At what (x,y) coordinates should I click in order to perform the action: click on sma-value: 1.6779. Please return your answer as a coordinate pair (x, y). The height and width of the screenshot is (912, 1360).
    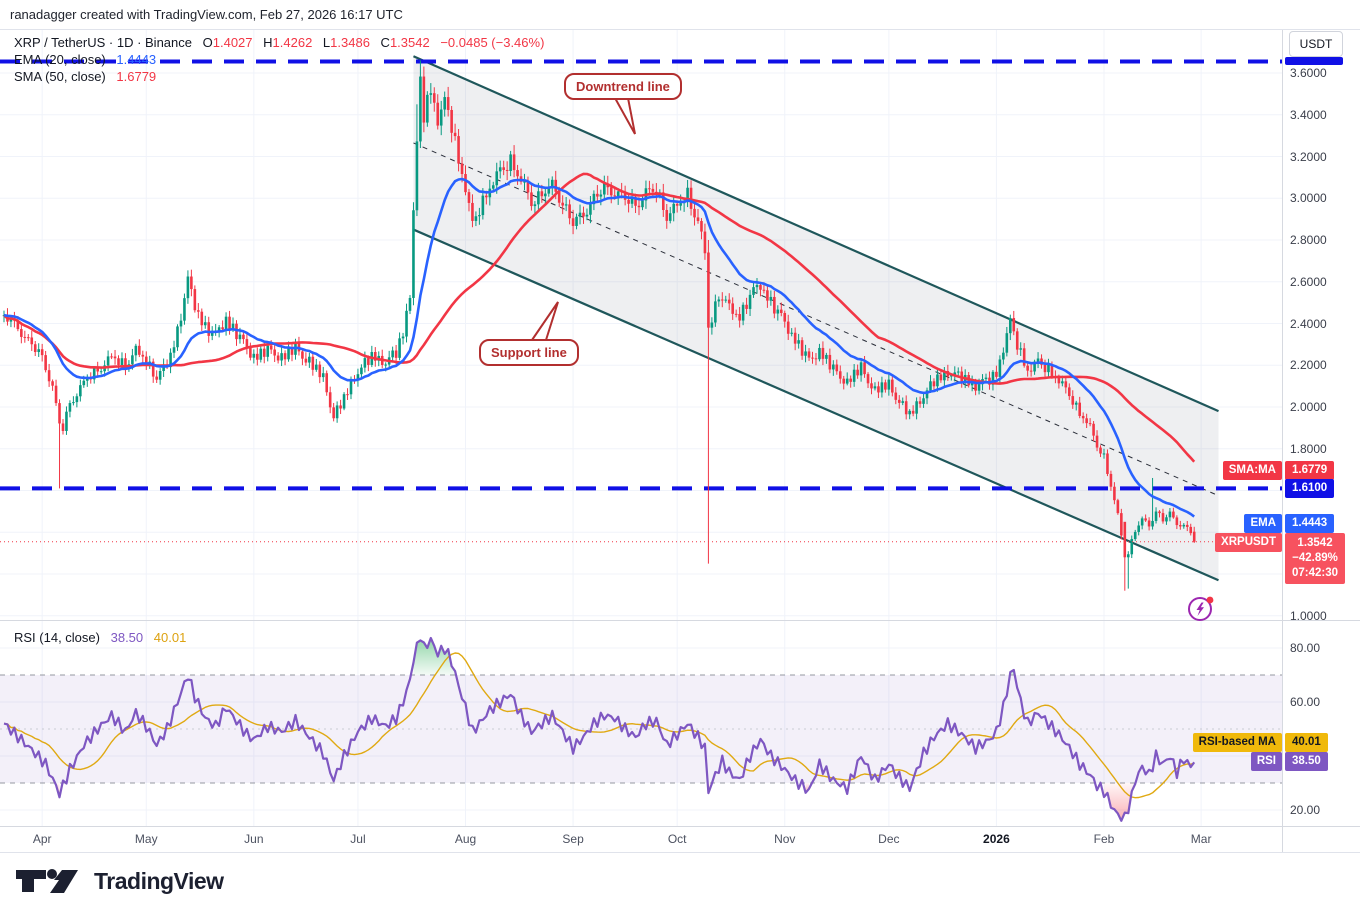
    Looking at the image, I should click on (136, 76).